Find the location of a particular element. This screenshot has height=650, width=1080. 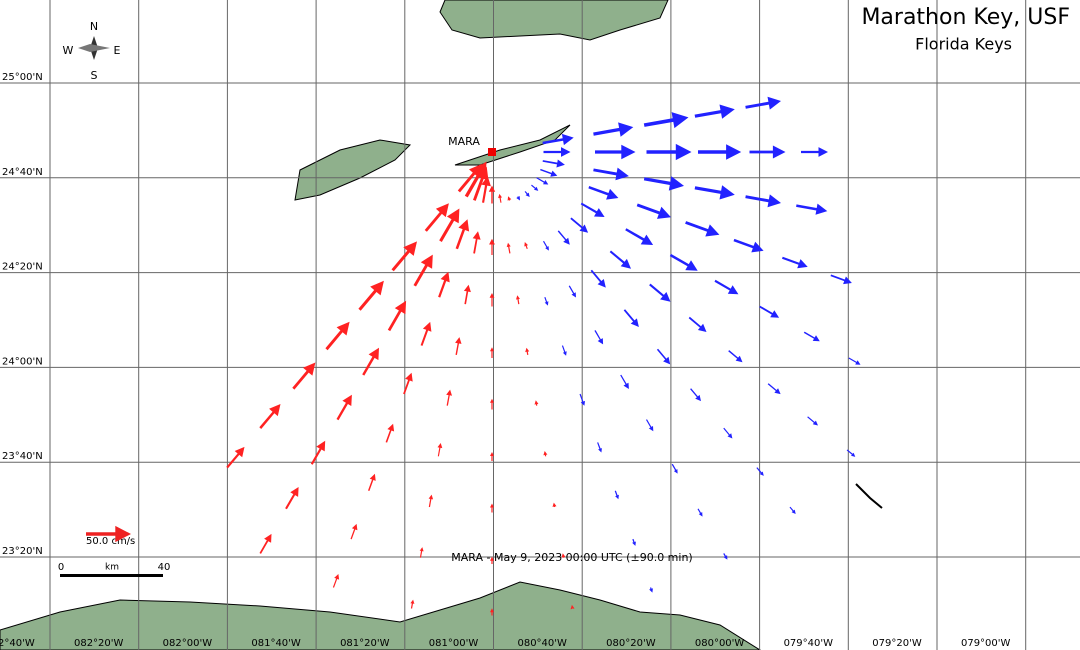

title: Marathon Key, USF is located at coordinates (965, 17).